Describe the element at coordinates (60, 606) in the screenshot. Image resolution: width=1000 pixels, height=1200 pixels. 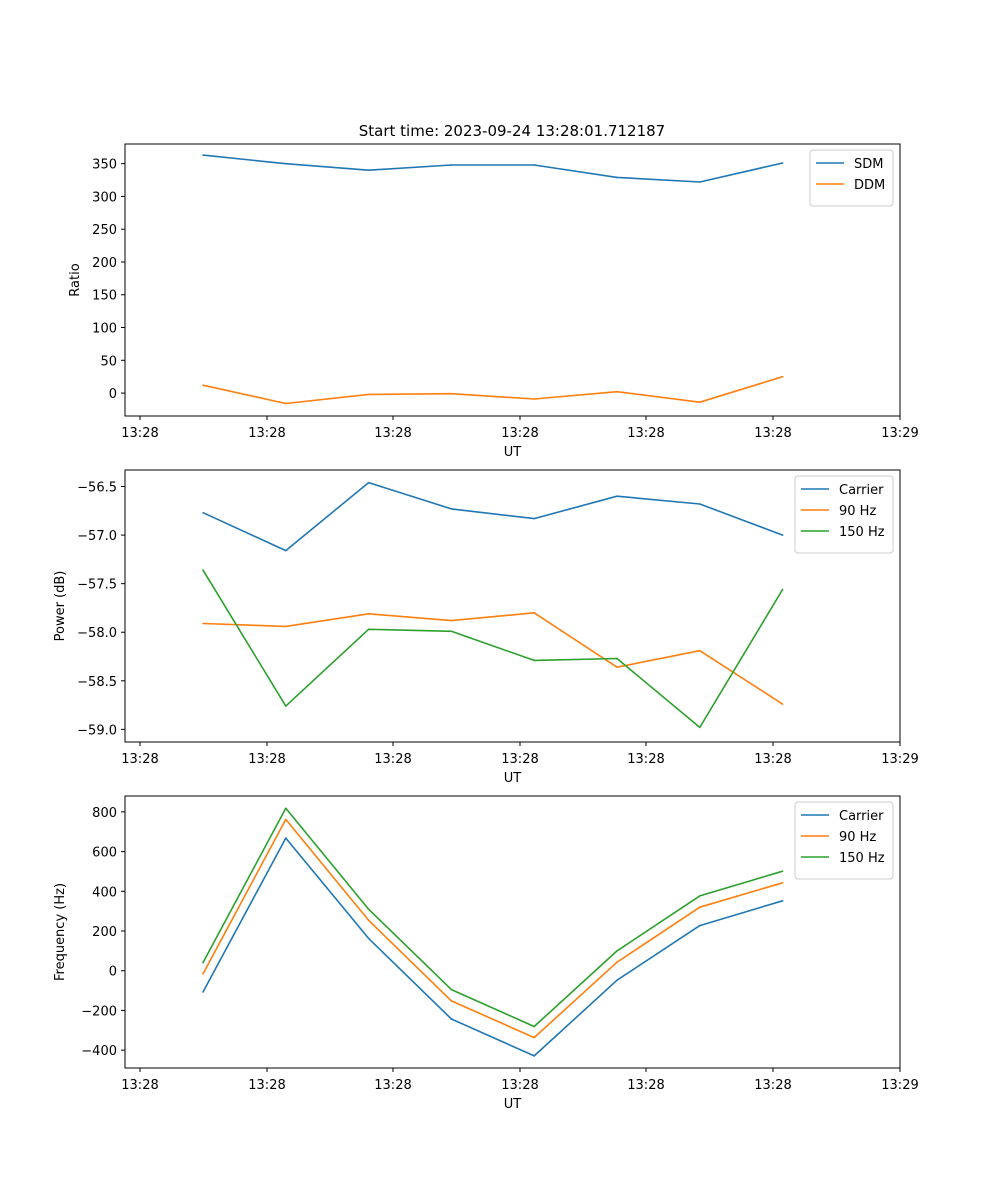
I see `y-axis-label: Power (dB)` at that location.